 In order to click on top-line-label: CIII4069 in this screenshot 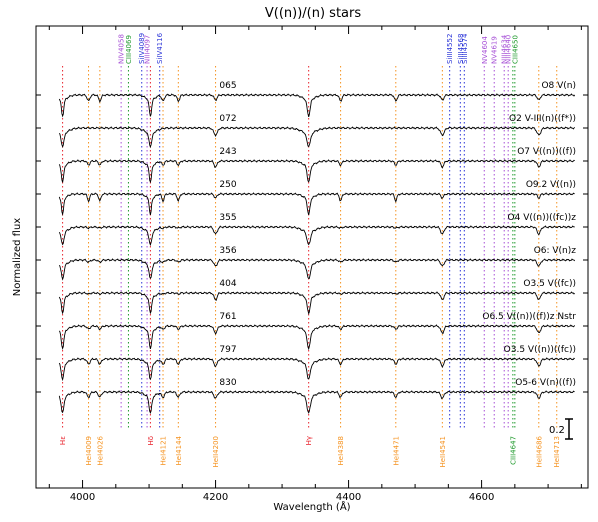, I will do `click(129, 49)`.